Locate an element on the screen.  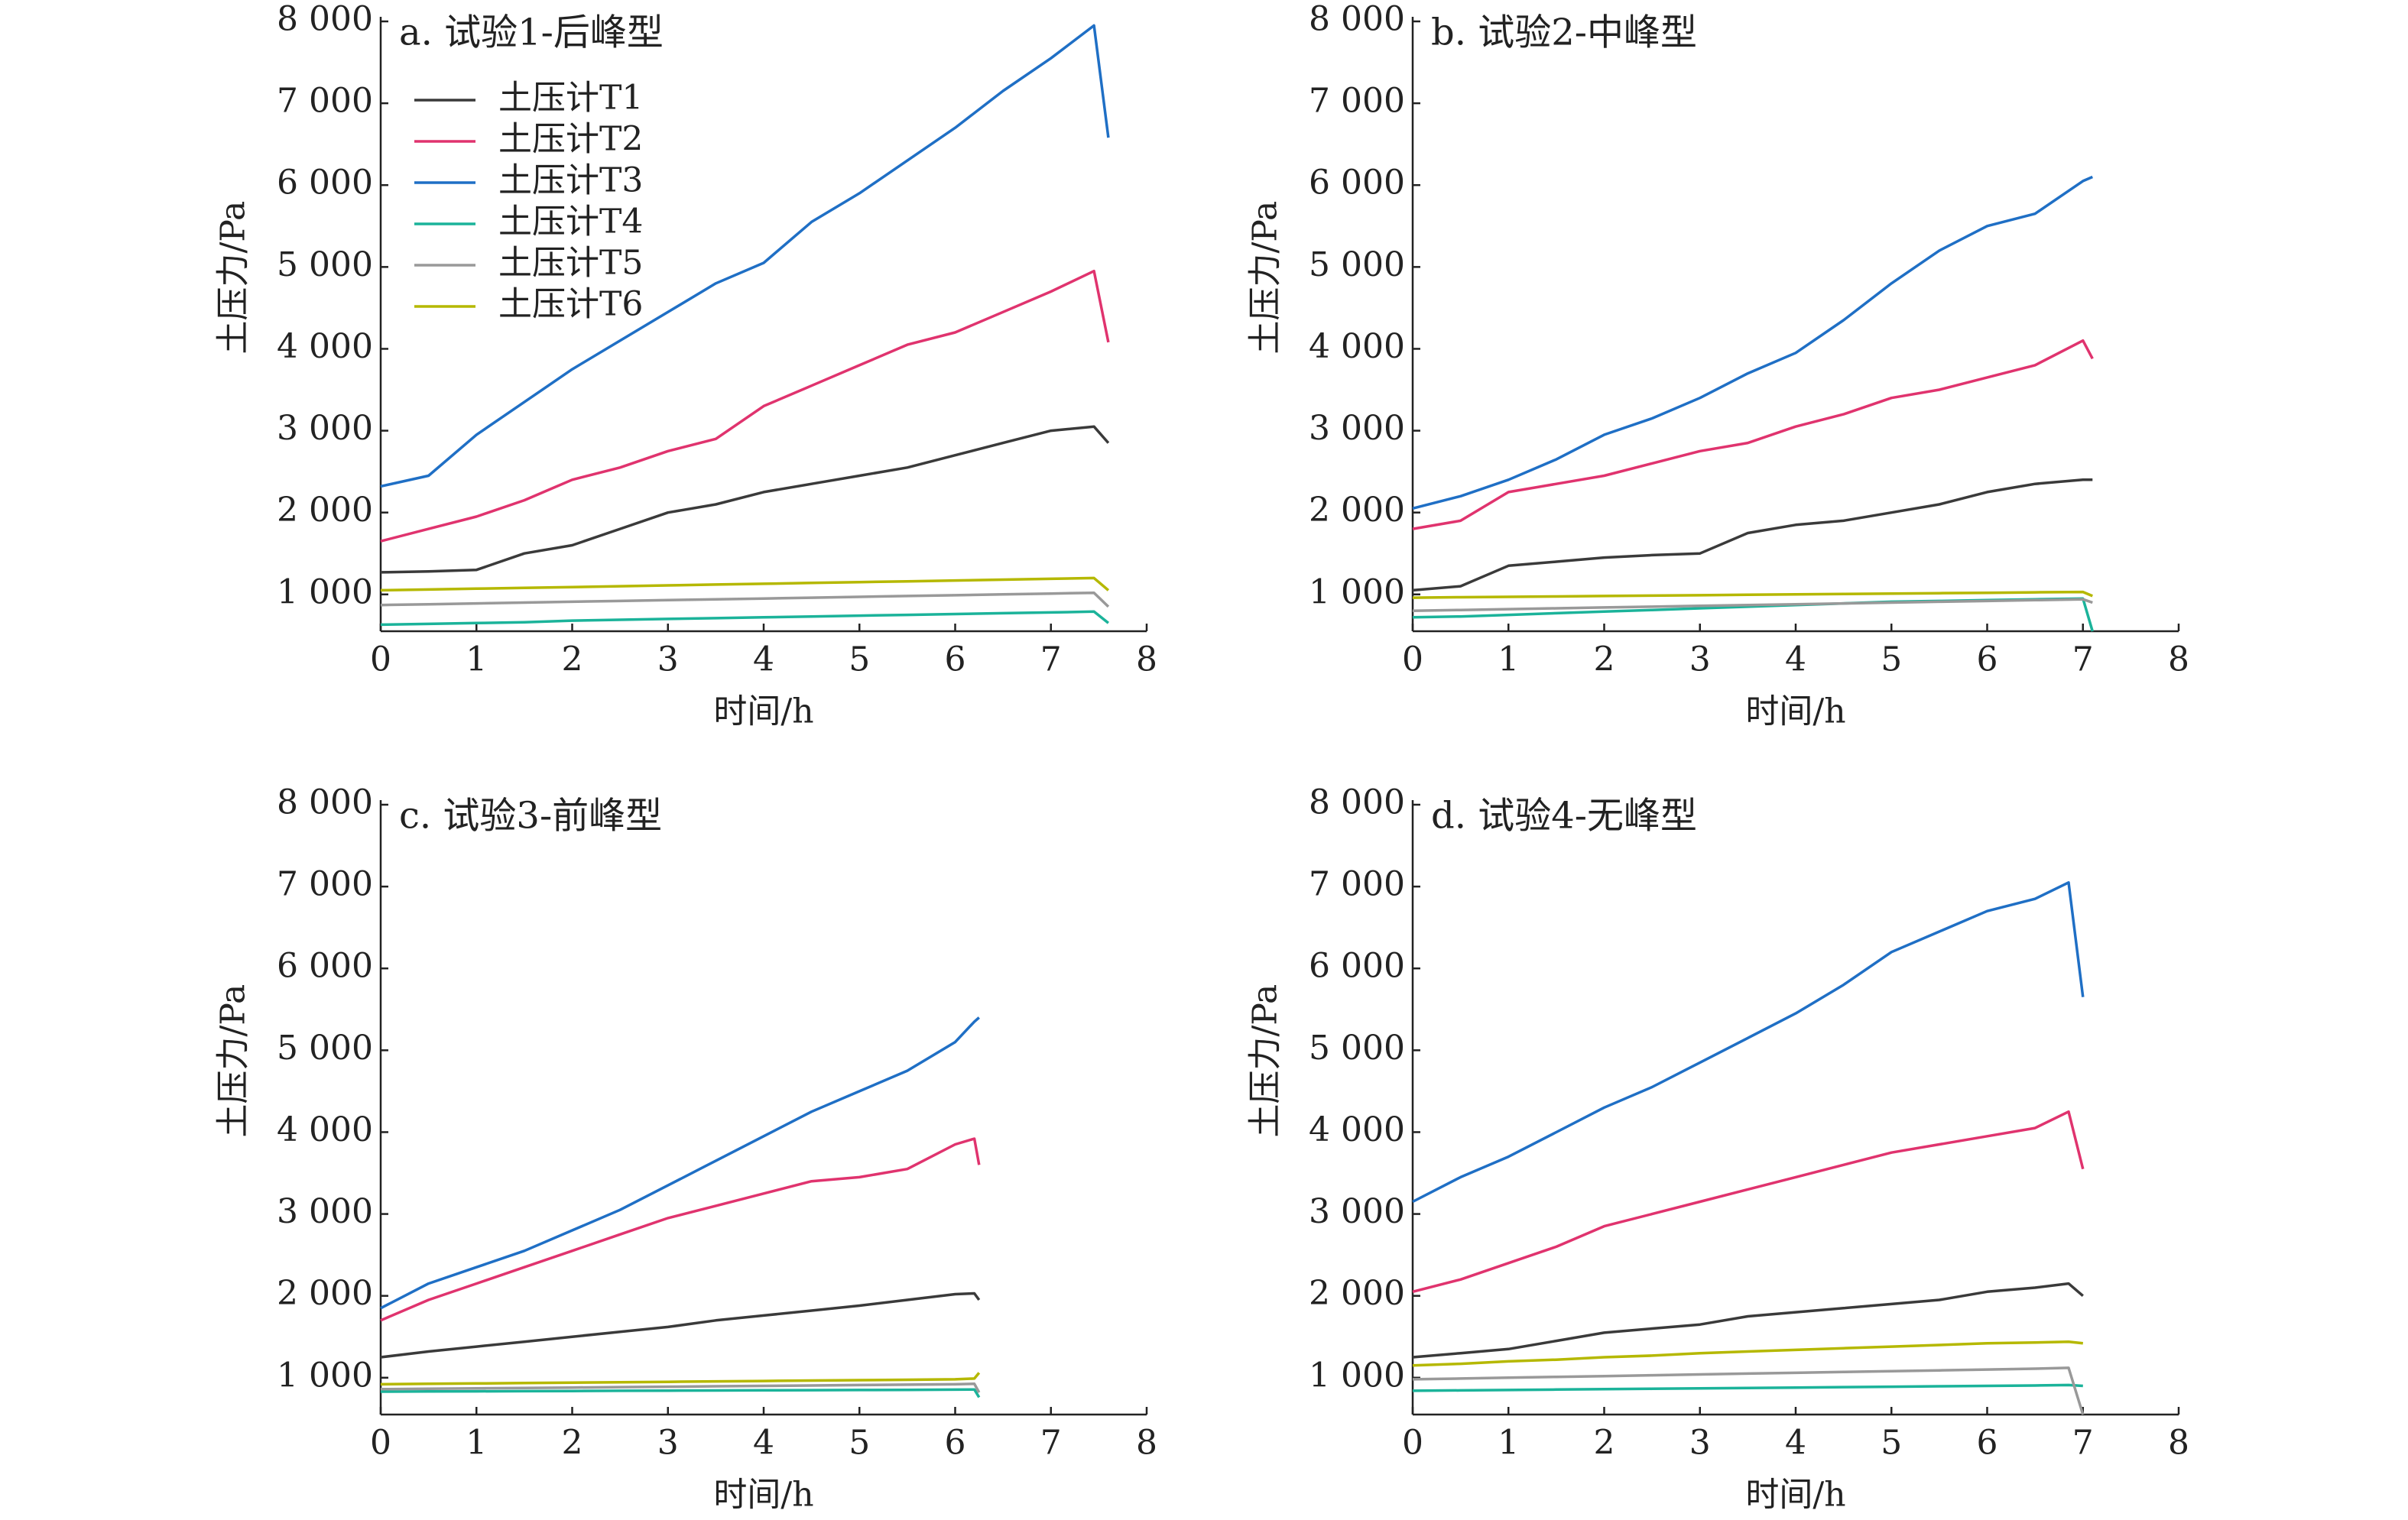
legend-label: 土压计T4 is located at coordinates (570, 222).